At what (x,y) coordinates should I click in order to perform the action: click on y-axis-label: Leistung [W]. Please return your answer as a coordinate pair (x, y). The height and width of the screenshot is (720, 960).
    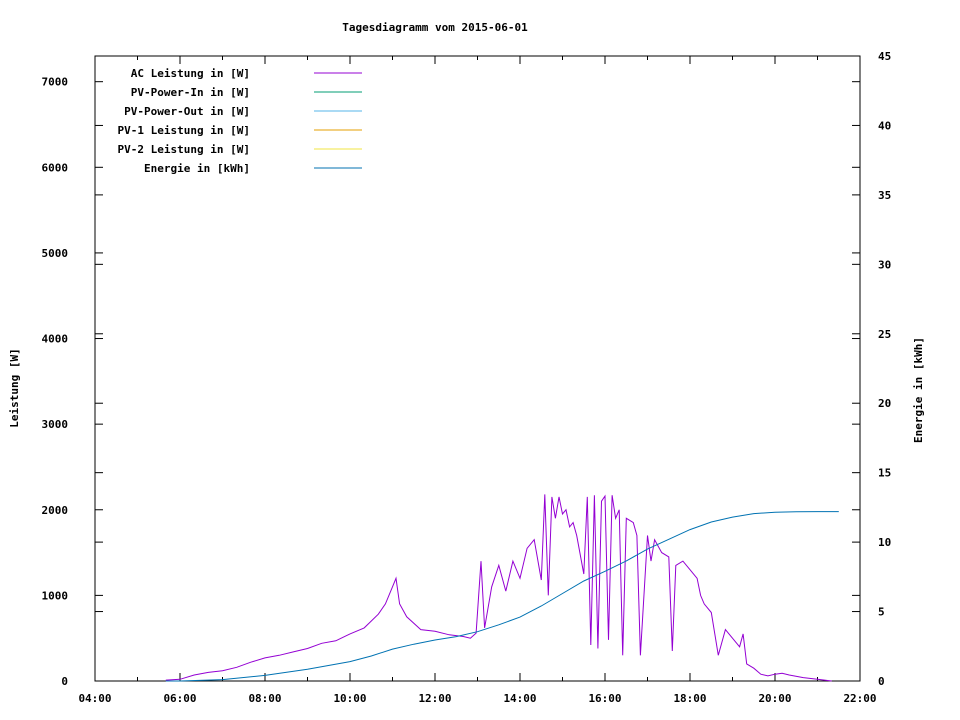
    Looking at the image, I should click on (14, 387).